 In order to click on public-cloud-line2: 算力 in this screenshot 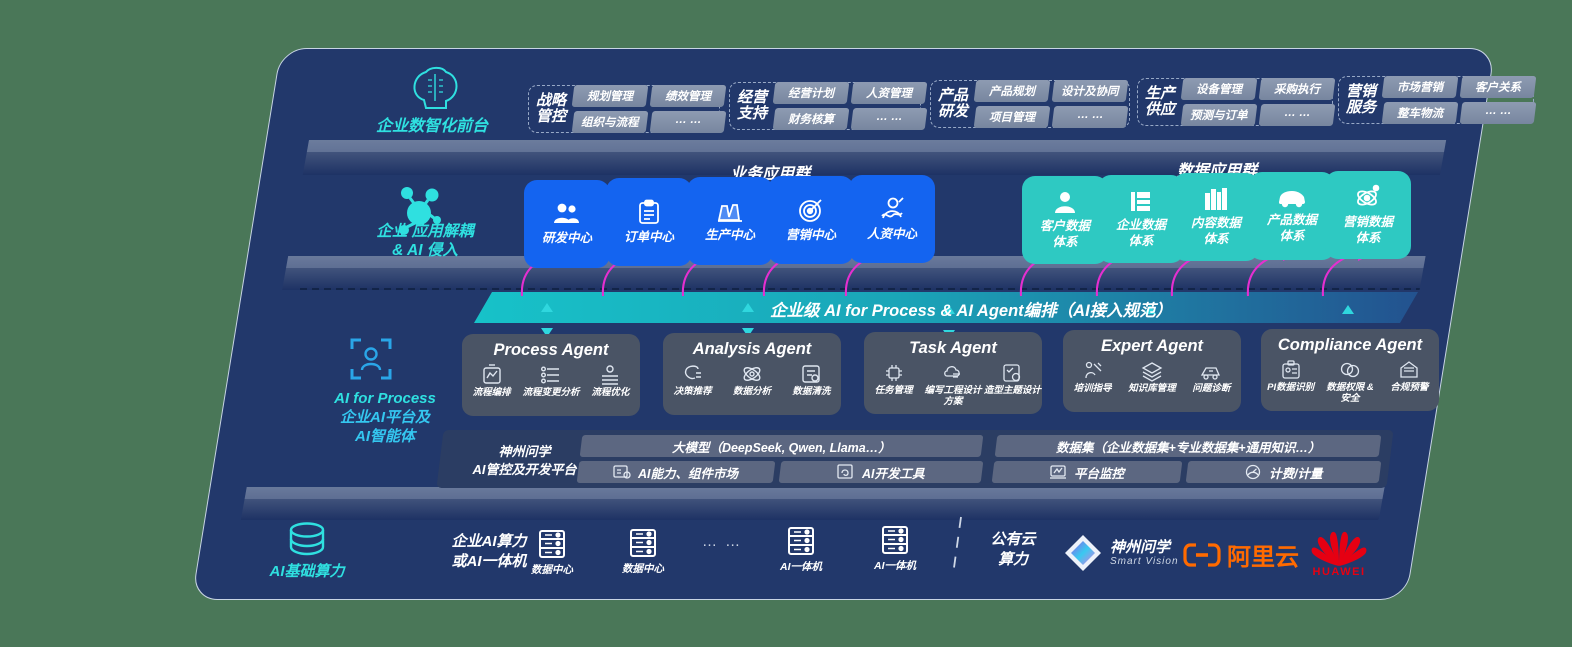, I will do `click(1012, 559)`.